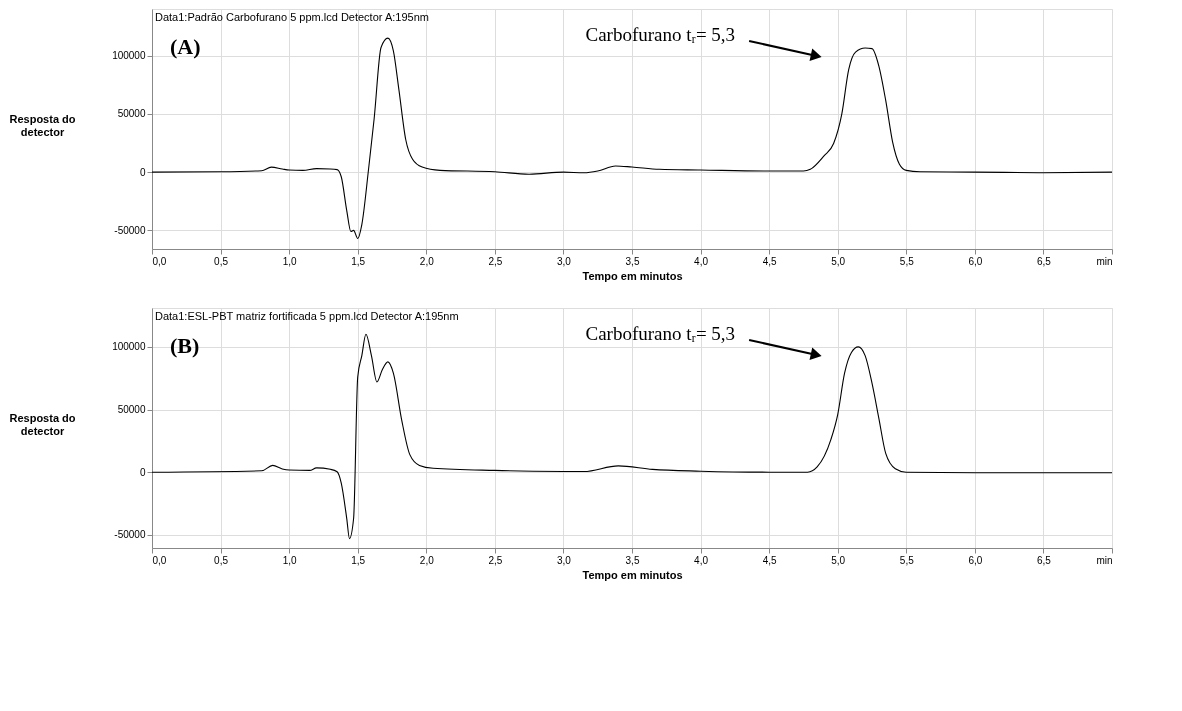 This screenshot has width=1182, height=711. I want to click on chart-title: Data1:Padrão Carbofurano 5 ppm.lcd Detector A:195nm, so click(292, 17).